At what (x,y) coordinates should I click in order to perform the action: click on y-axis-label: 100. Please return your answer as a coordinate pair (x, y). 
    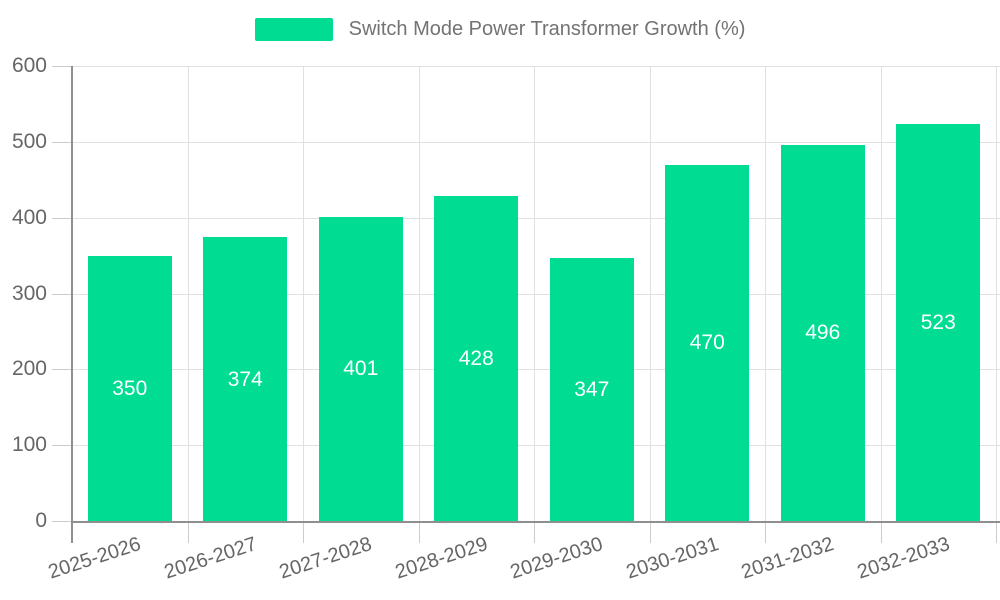
    Looking at the image, I should click on (29, 445).